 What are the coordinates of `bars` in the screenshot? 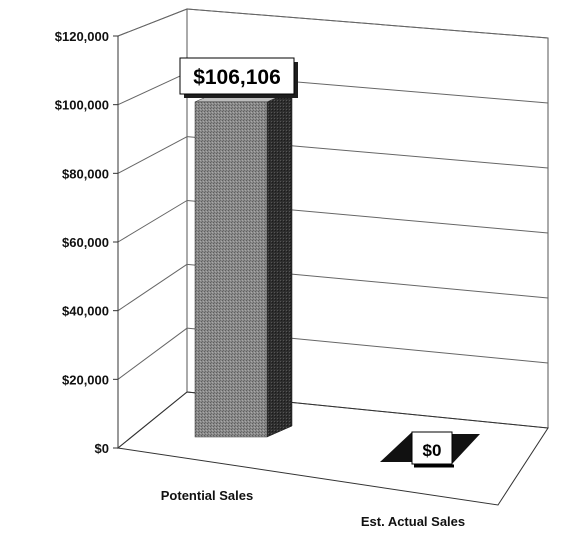 It's located at (243, 264).